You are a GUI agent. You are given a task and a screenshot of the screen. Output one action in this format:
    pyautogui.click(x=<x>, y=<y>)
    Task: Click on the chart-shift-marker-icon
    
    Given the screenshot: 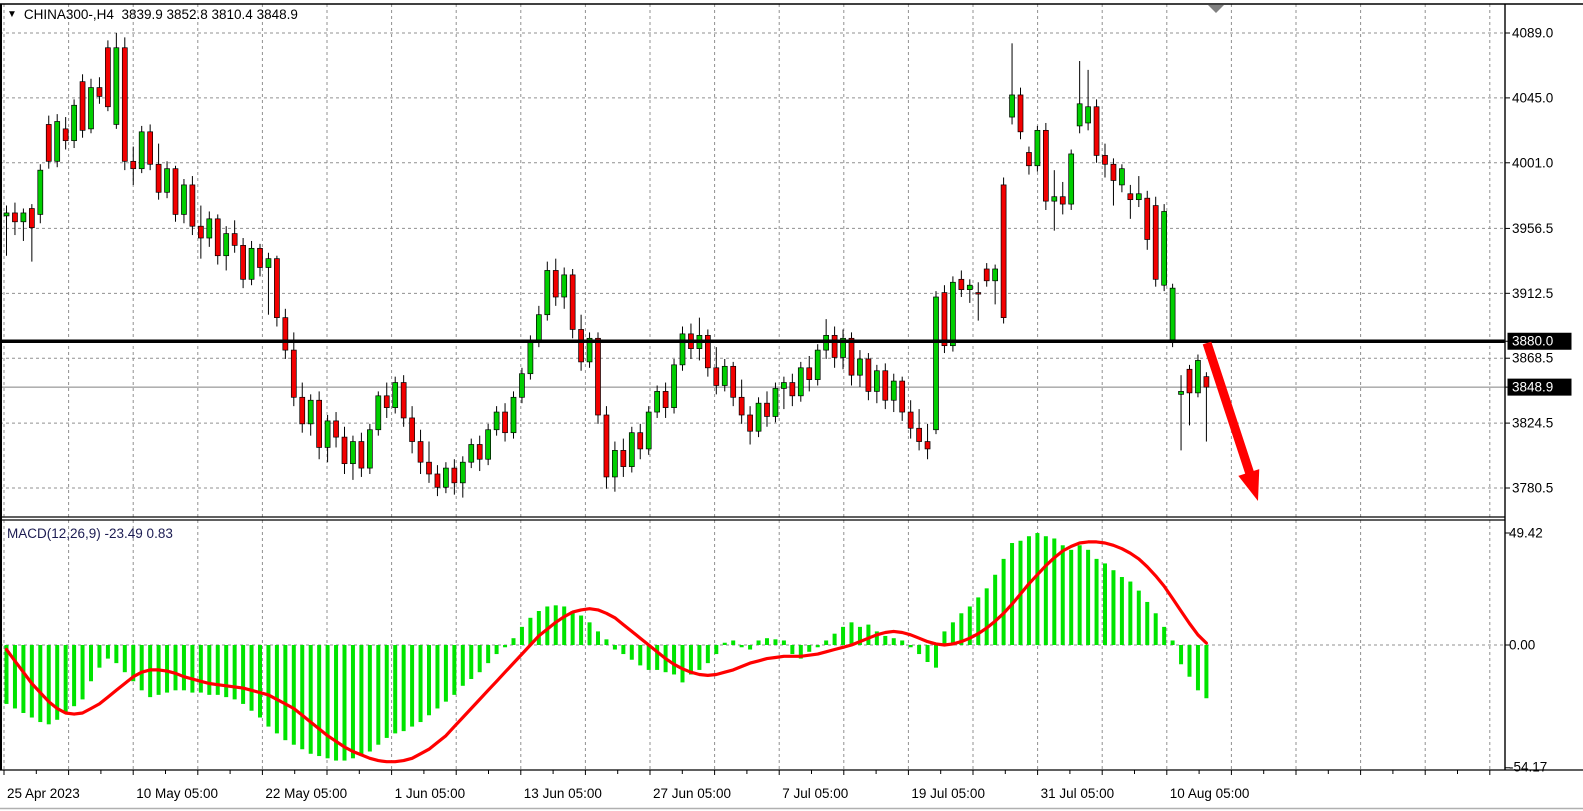 What is the action you would take?
    pyautogui.click(x=1216, y=9)
    